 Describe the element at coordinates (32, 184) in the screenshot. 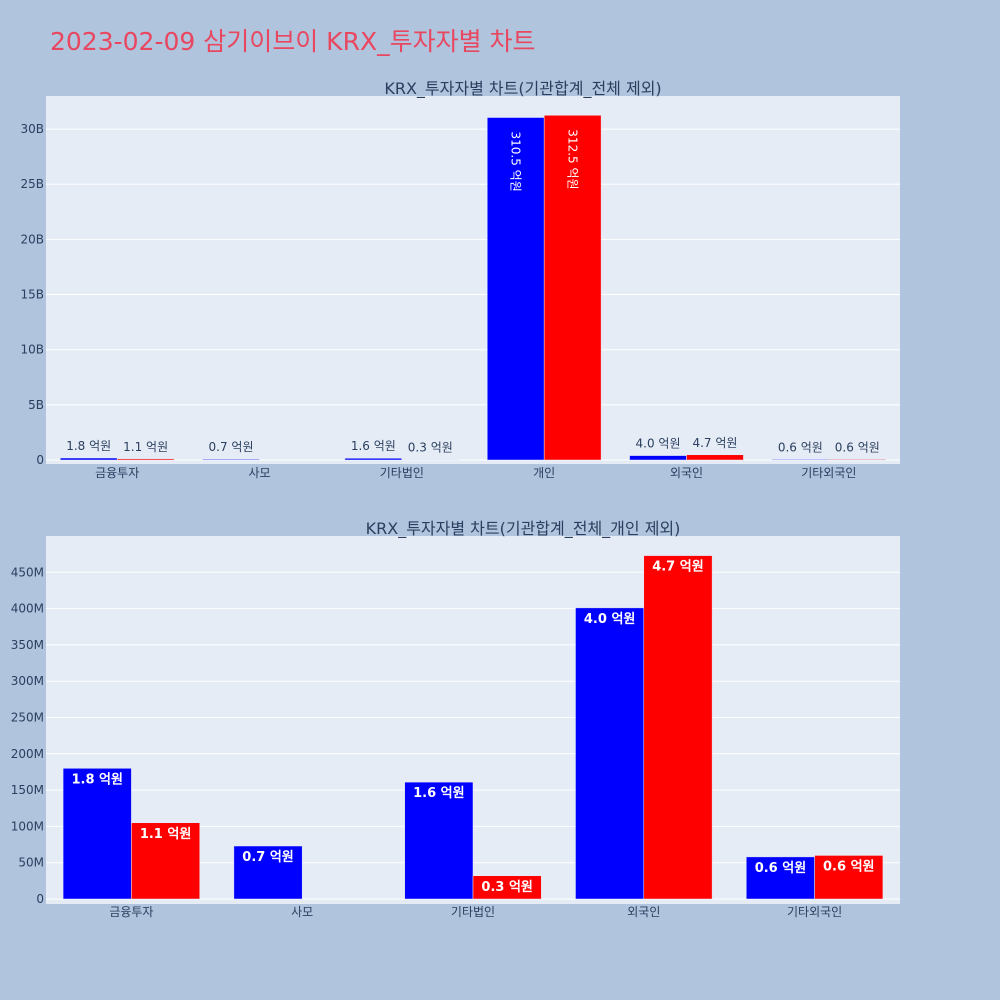

I see `top-y-tick-label: 25B` at that location.